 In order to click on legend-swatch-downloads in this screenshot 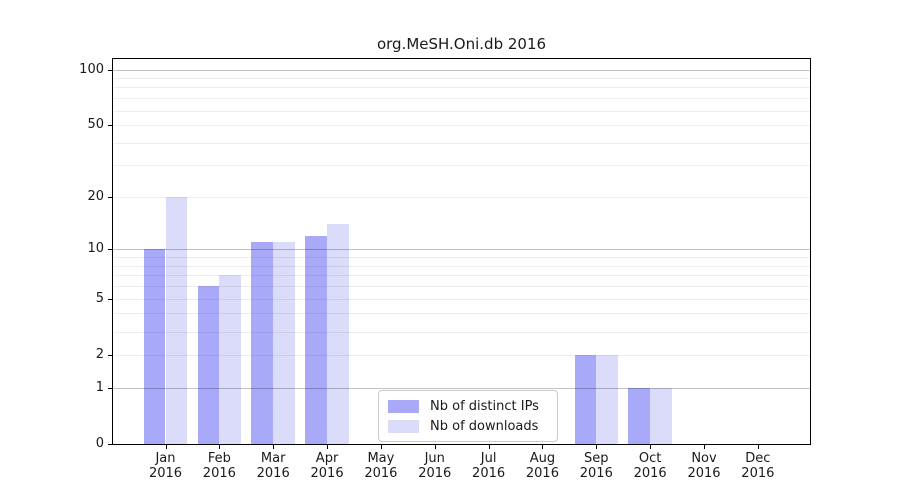, I will do `click(403, 426)`.